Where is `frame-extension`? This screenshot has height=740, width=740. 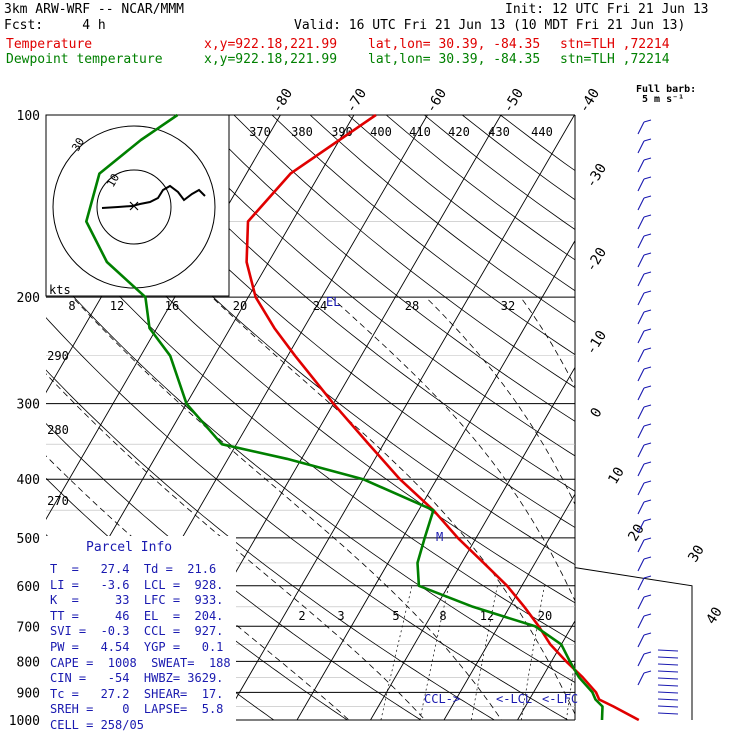
frame-extension is located at coordinates (633, 643).